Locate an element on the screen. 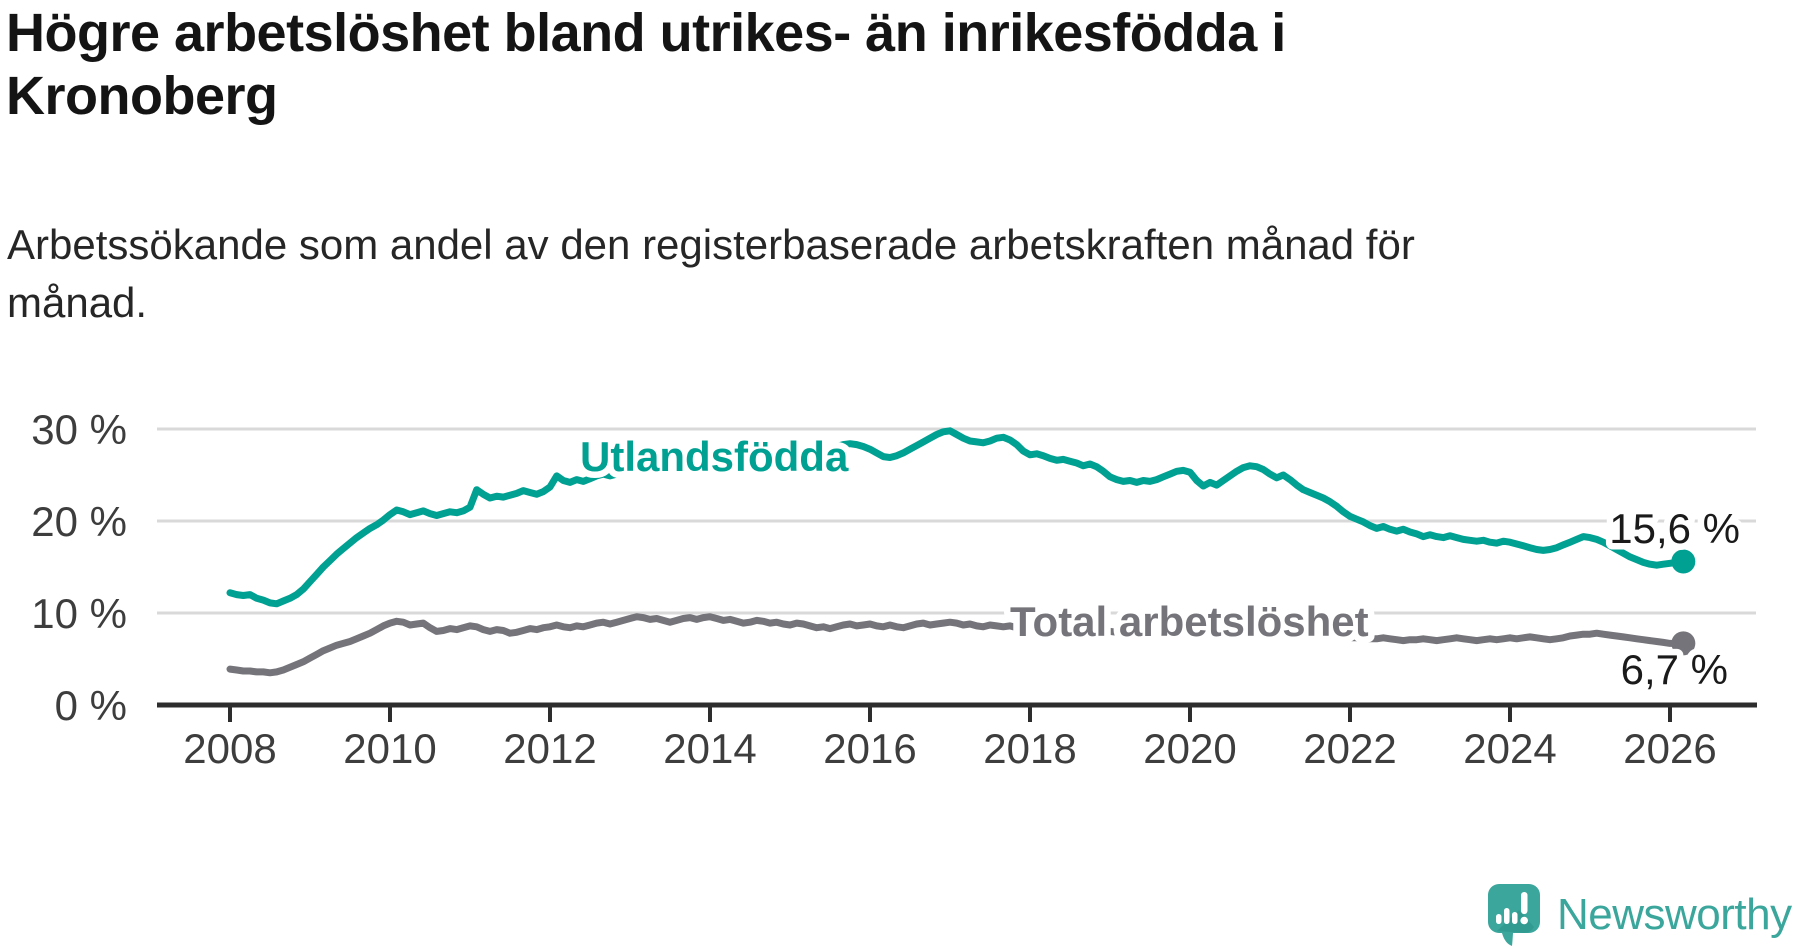 Image resolution: width=1800 pixels, height=948 pixels. x-axis-tick-label: 2014 is located at coordinates (709, 748).